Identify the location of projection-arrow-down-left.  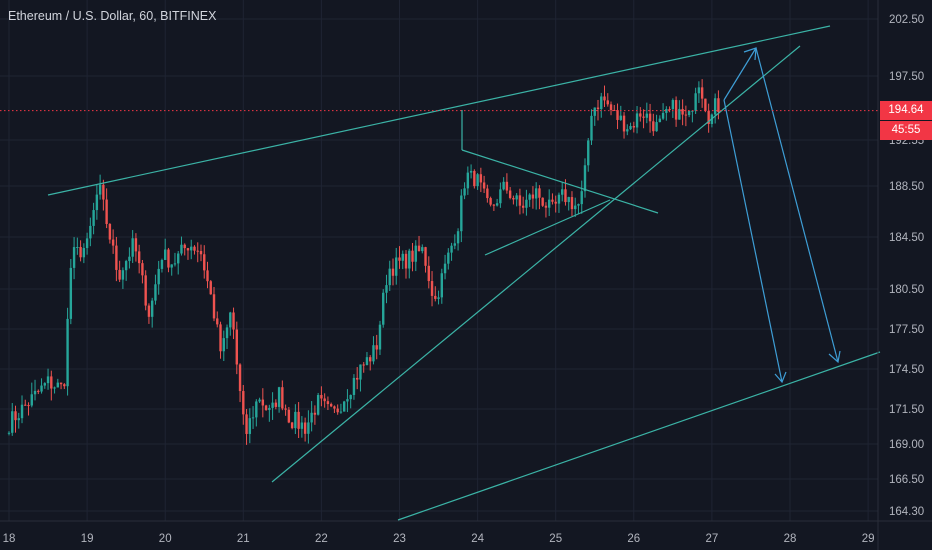
(753, 241).